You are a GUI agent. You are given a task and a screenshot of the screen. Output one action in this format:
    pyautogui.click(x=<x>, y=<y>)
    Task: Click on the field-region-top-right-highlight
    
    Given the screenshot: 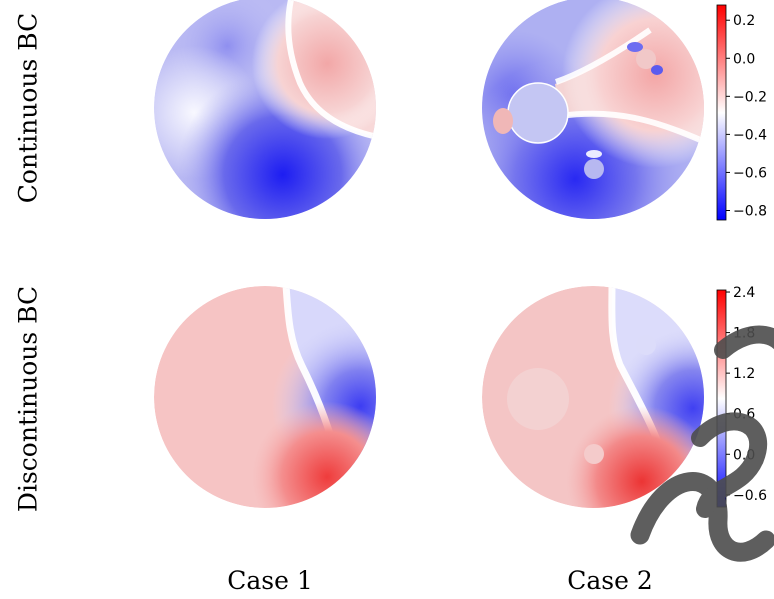 What is the action you would take?
    pyautogui.click(x=265, y=109)
    